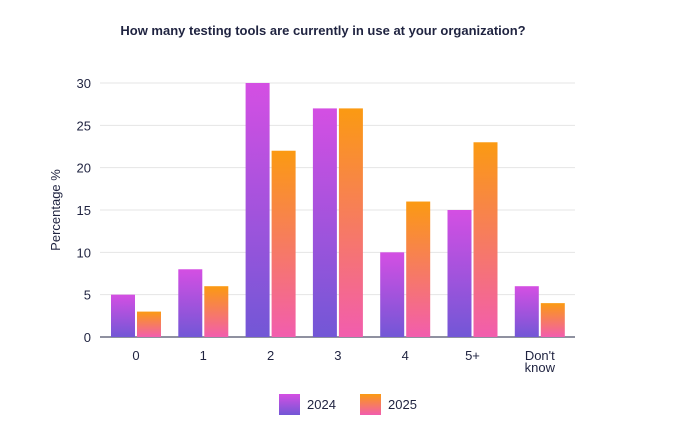 The height and width of the screenshot is (442, 690). What do you see at coordinates (343, 361) in the screenshot?
I see `x-axis-ticks: 0 1 2 3 4 5+ Don't know` at bounding box center [343, 361].